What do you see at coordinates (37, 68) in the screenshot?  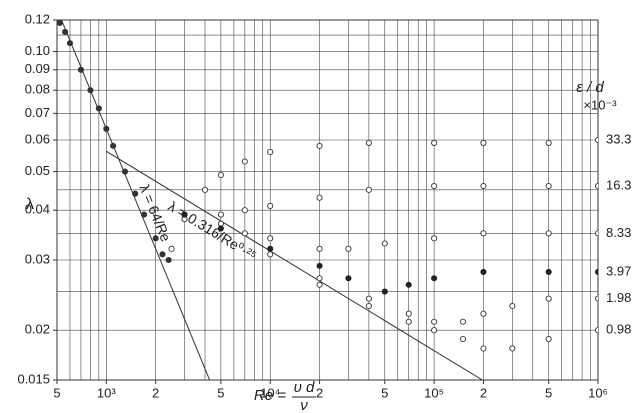 I see `y-tick-label: 0.09` at bounding box center [37, 68].